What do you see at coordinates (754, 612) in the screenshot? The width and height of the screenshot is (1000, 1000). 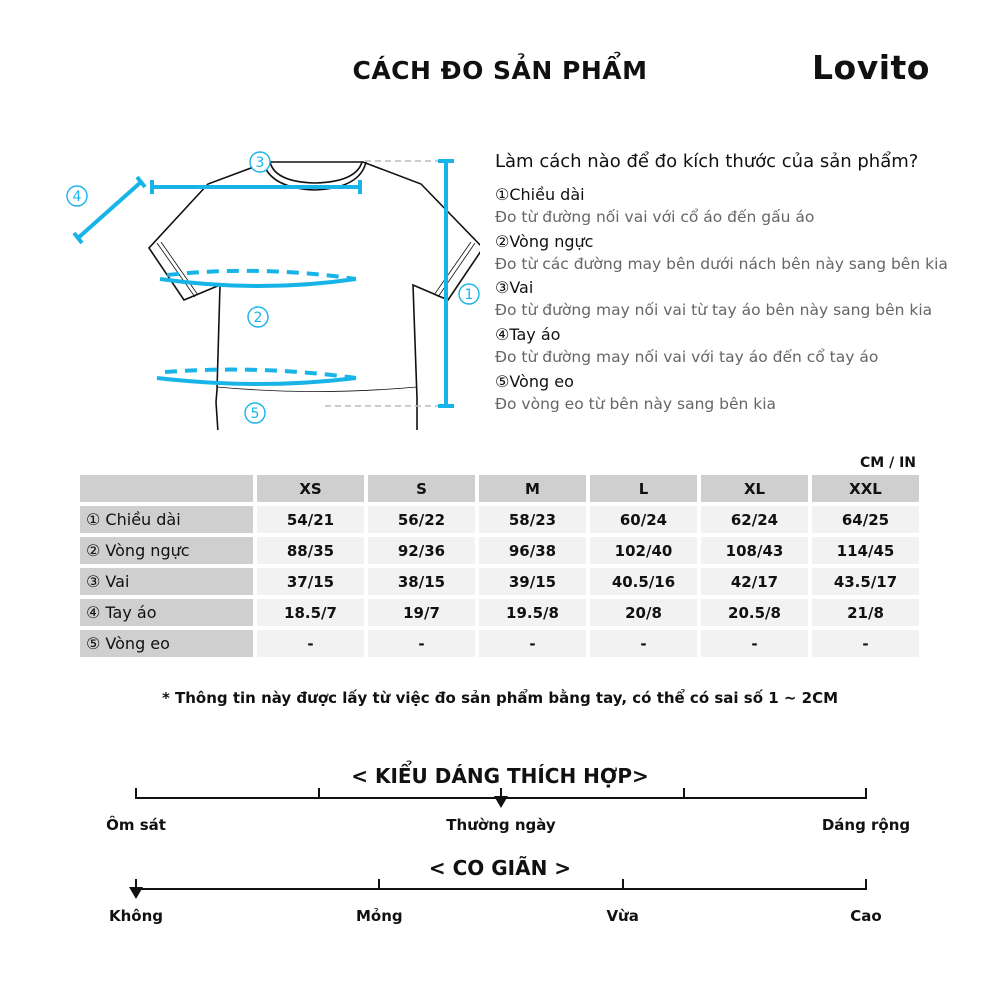 I see `table-cell: 20.5/8` at bounding box center [754, 612].